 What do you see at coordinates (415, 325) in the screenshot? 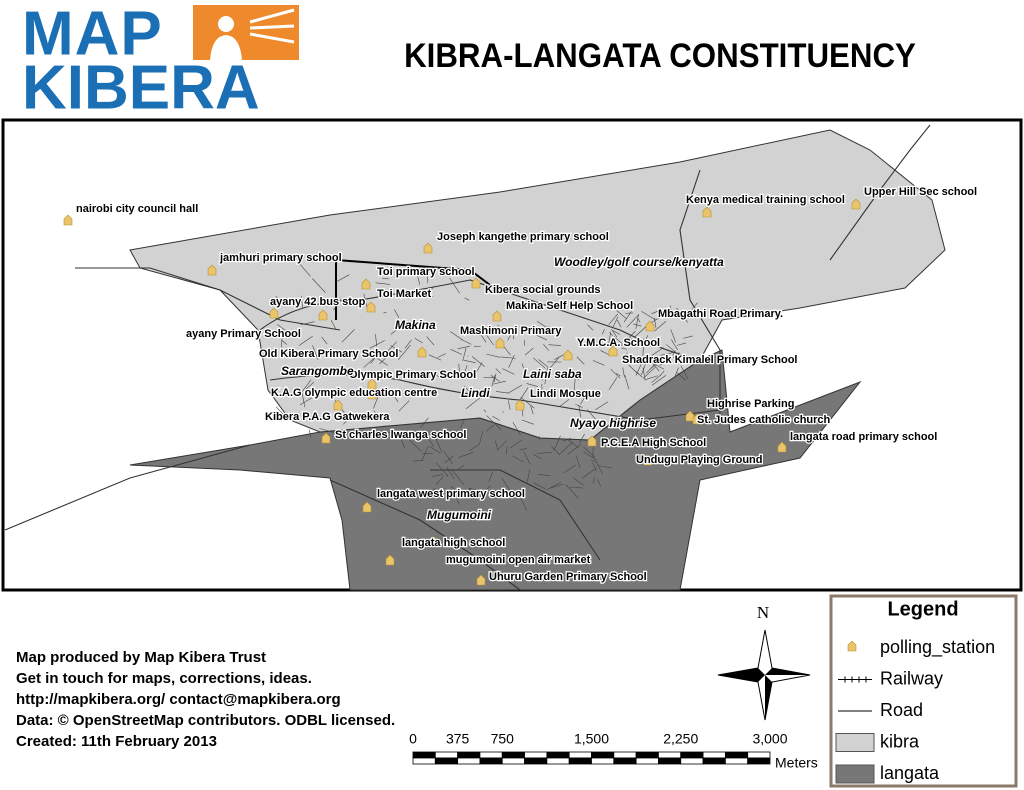
I see `area-label: Makina` at bounding box center [415, 325].